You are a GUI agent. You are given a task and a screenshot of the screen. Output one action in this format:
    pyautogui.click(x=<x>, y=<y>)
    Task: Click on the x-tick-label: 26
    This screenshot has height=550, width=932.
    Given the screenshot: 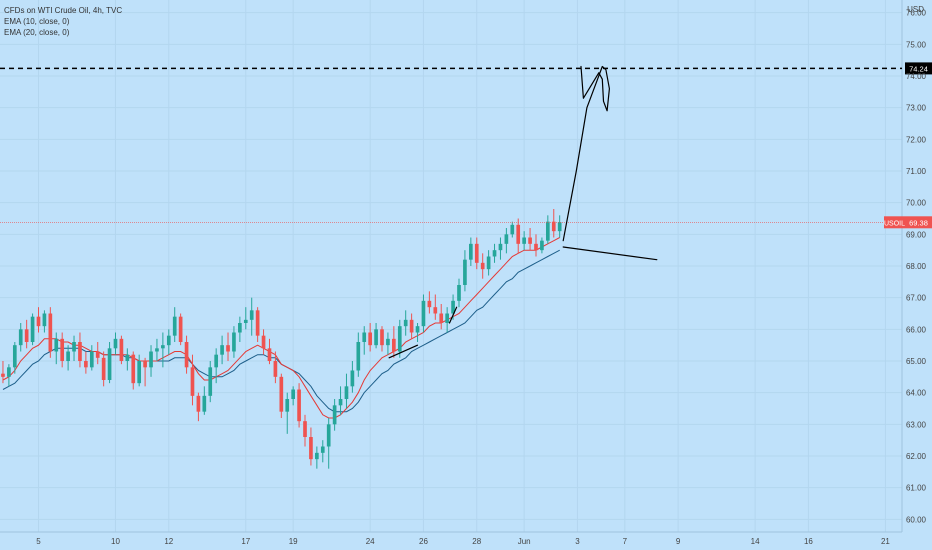 What is the action you would take?
    pyautogui.click(x=423, y=541)
    